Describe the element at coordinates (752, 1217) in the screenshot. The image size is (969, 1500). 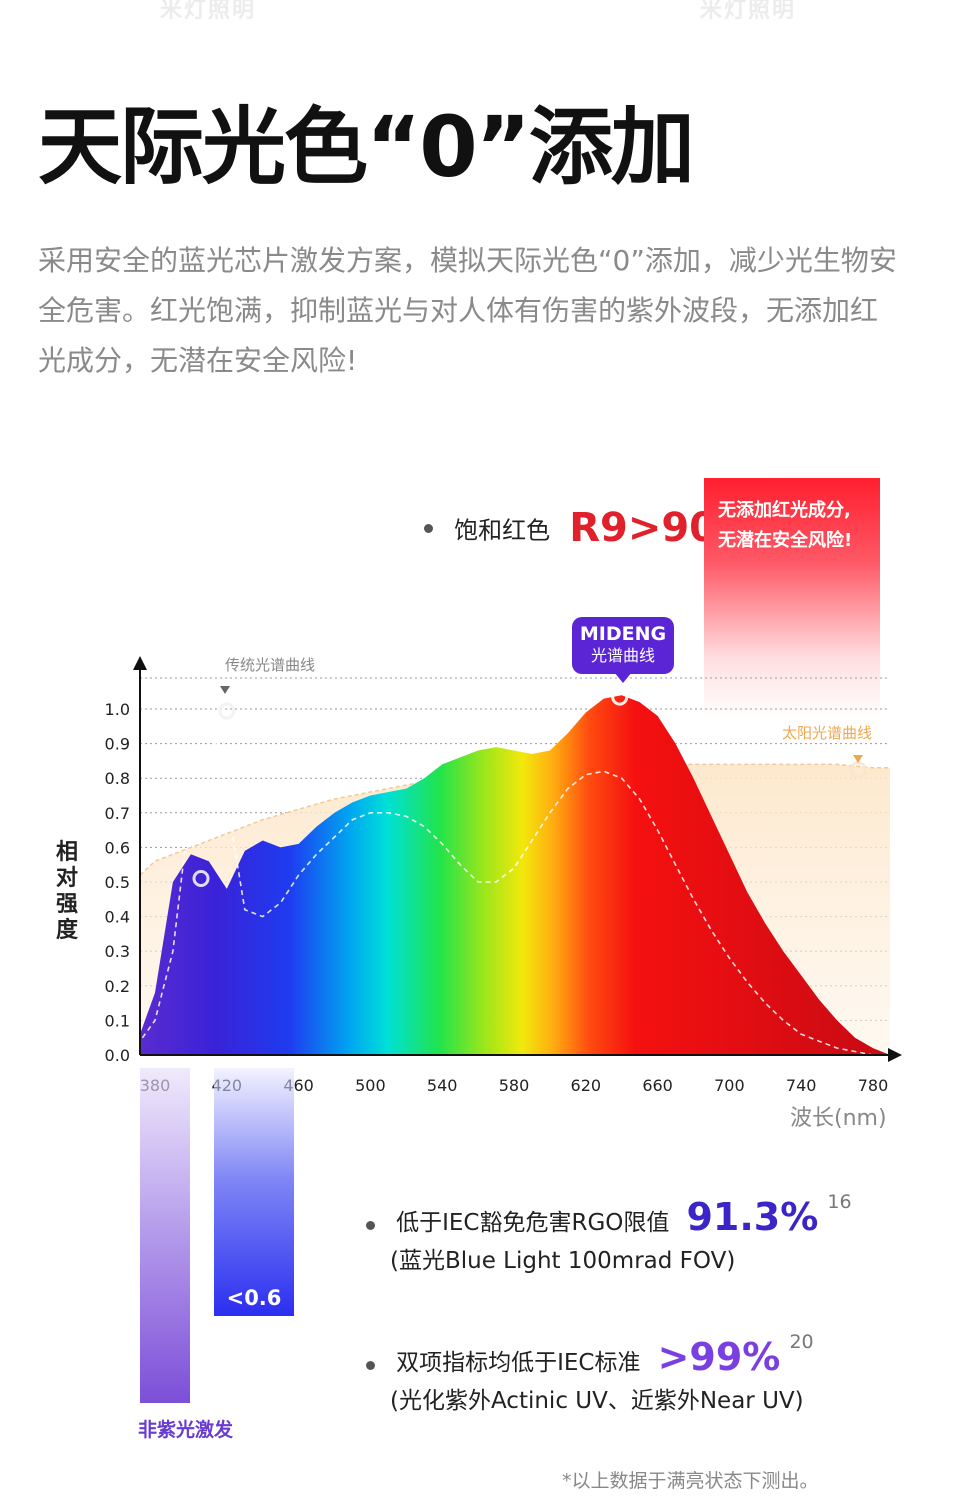
I see `stat-value: 91.3%` at that location.